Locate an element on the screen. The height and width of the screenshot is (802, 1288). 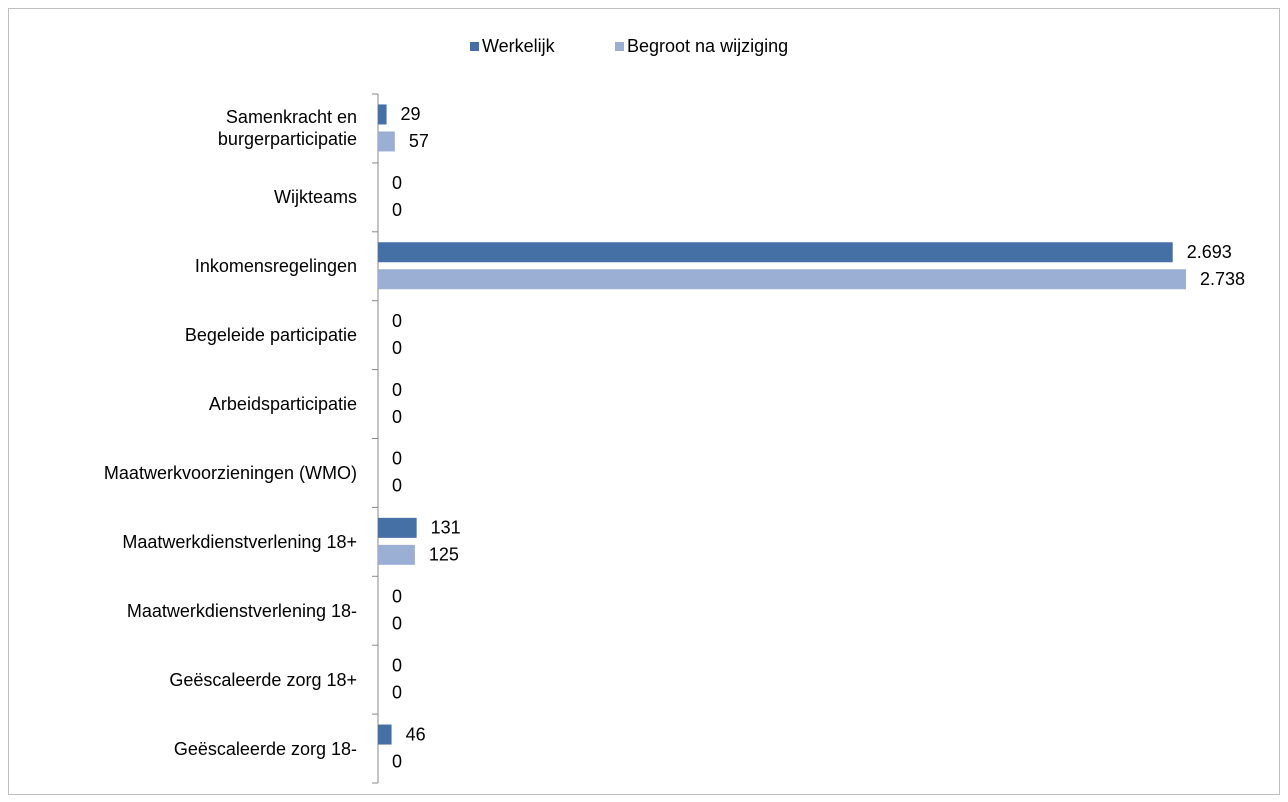
value-label: 2.693 is located at coordinates (1209, 252).